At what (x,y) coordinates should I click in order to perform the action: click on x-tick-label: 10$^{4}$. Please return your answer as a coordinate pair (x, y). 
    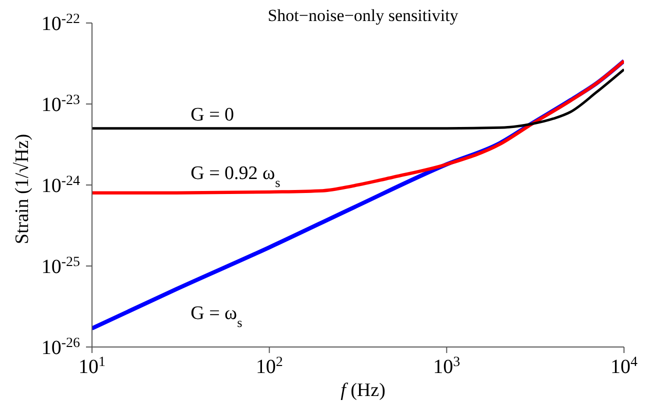
    Looking at the image, I should click on (624, 366).